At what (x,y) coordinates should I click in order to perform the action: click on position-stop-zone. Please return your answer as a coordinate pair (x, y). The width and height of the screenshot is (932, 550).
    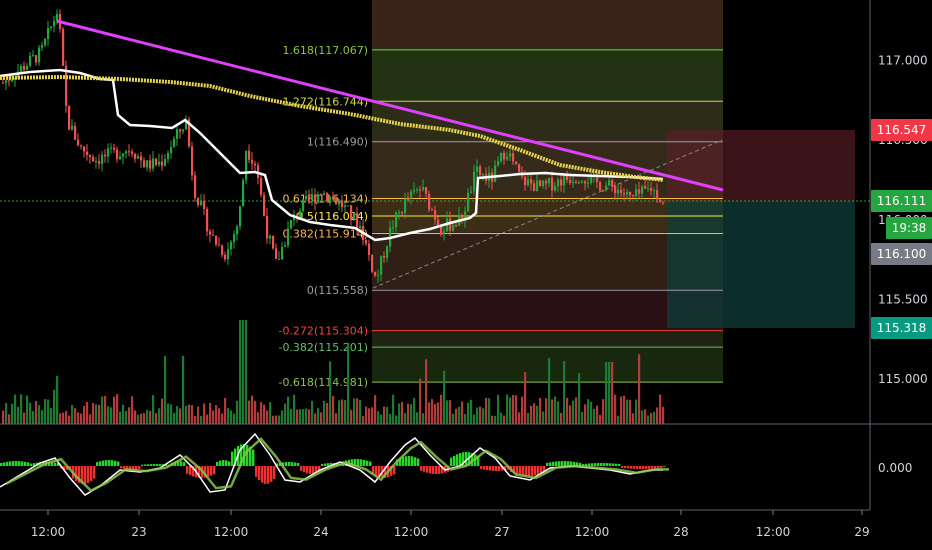
    Looking at the image, I should click on (761, 165).